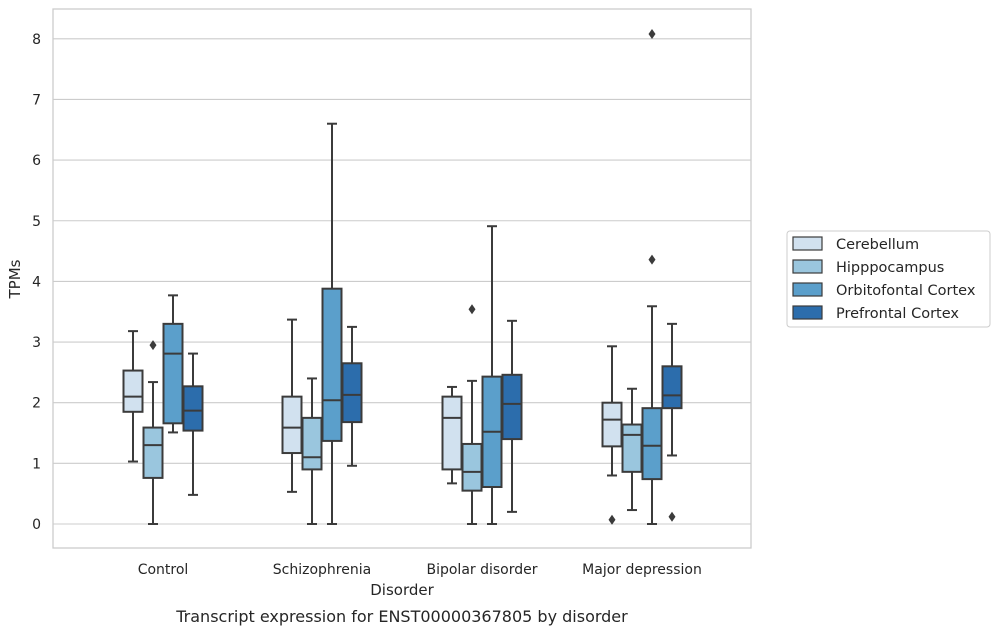  Describe the element at coordinates (15, 279) in the screenshot. I see `y-axis-title: TPMs` at that location.